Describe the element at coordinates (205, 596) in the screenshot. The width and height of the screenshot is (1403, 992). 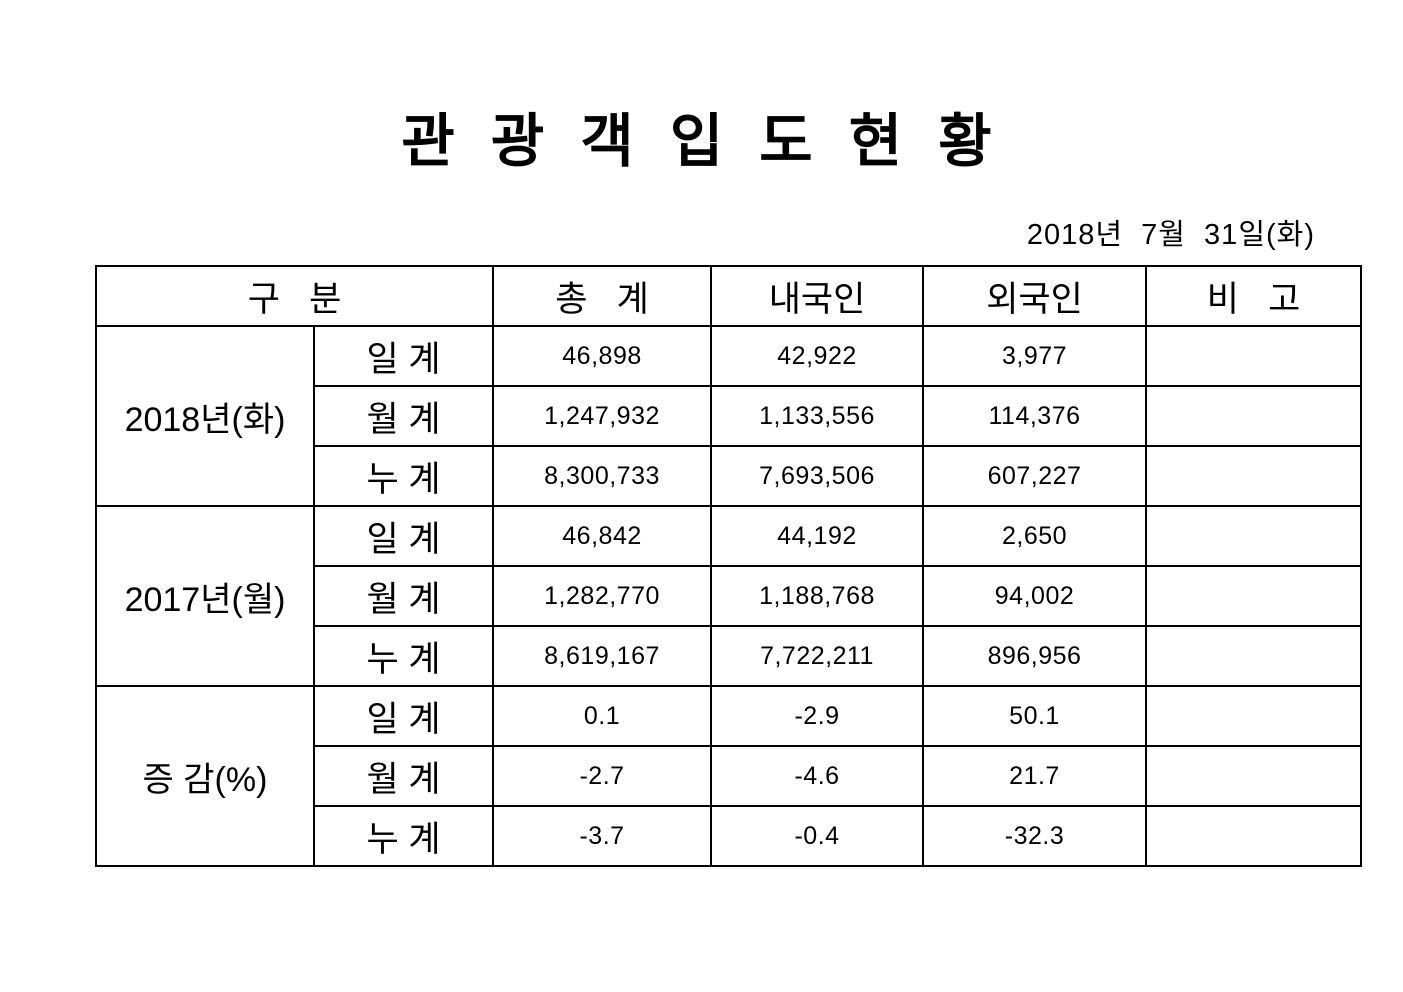
I see `group-label-2017: 2017년(월)` at that location.